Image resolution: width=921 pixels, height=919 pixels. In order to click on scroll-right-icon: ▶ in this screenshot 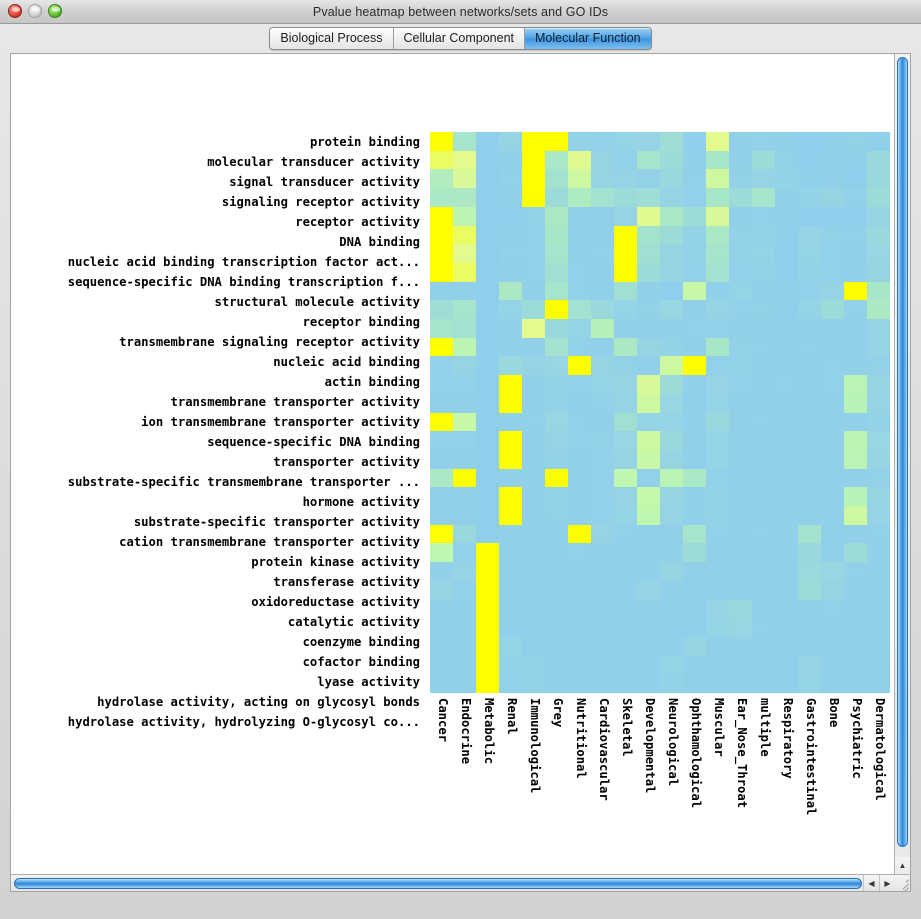, I will do `click(887, 883)`.